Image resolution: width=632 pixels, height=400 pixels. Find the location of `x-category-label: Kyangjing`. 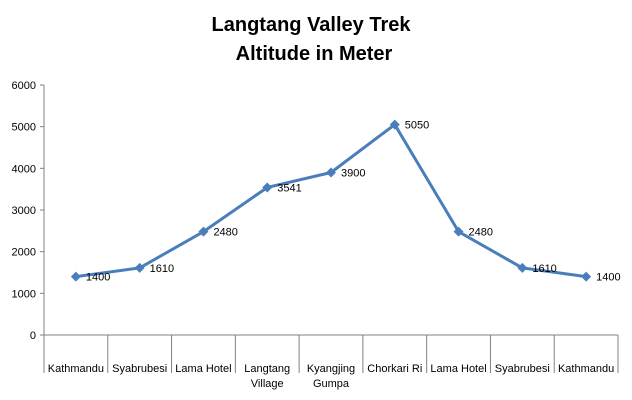

x-category-label: Kyangjing is located at coordinates (331, 369).